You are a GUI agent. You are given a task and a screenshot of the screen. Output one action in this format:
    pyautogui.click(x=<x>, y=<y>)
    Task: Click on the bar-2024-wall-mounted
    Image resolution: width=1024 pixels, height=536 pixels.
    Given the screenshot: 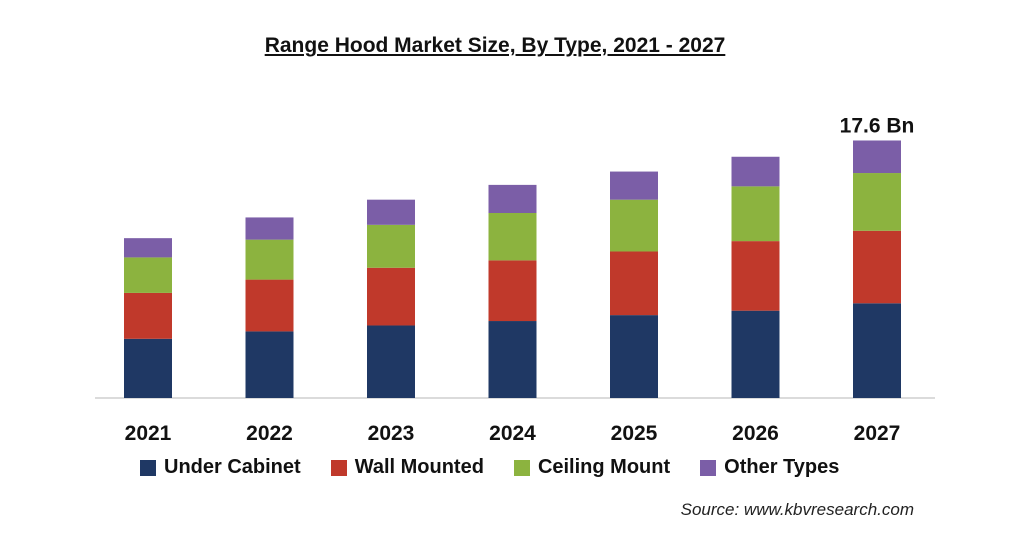 What is the action you would take?
    pyautogui.click(x=512, y=291)
    